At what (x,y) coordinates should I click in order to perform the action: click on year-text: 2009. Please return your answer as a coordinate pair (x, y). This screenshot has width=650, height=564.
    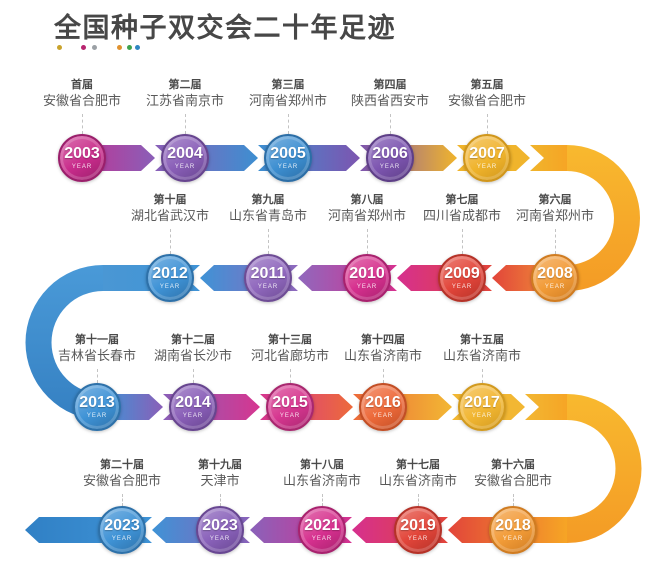
    Looking at the image, I should click on (462, 273).